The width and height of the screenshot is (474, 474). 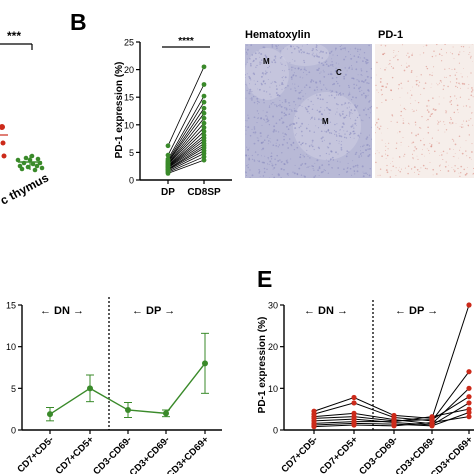 What do you see at coordinates (62, 311) in the screenshot?
I see `d-group-dn: ← DN →` at bounding box center [62, 311].